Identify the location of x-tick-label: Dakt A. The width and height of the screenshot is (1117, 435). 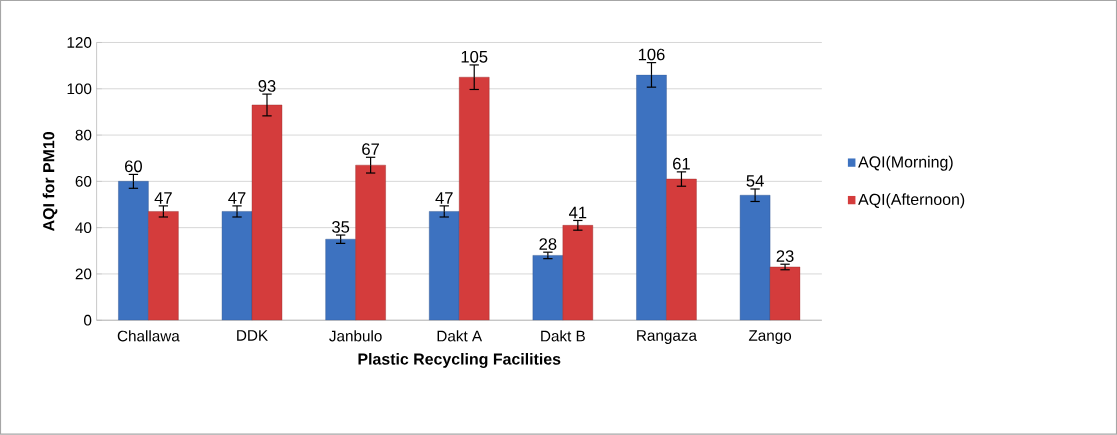
(460, 336).